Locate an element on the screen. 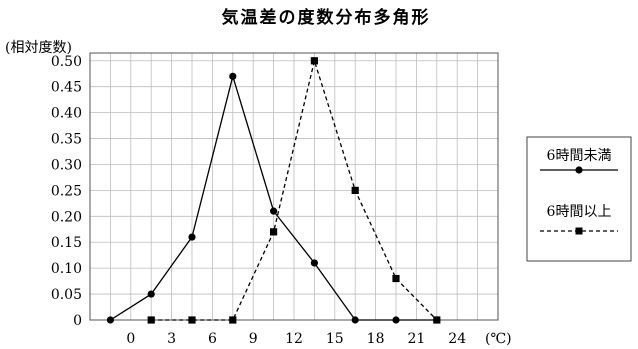 The image size is (638, 349). x-tick-label: 6 is located at coordinates (212, 339).